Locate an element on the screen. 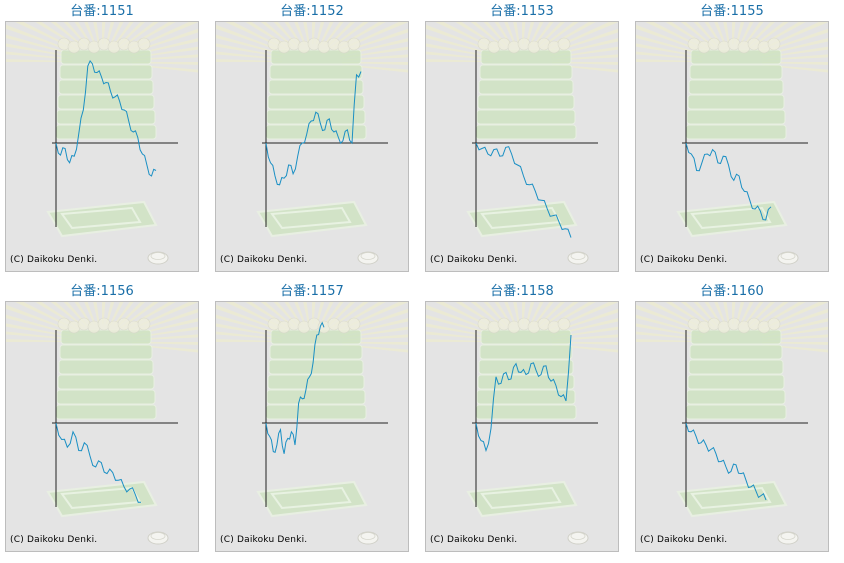 The image size is (844, 563). machine-chart-card: 台番:1151 (C) Daikoku Denki. is located at coordinates (102, 138).